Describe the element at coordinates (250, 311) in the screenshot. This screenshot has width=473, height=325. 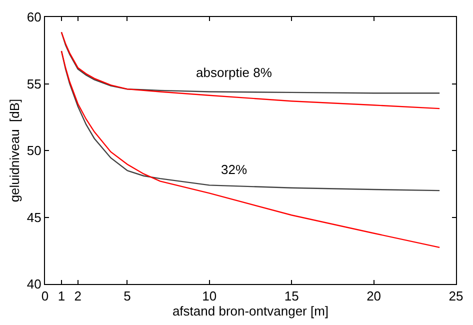
I see `x-axis-title: afstand bron-ontvanger [m]` at that location.